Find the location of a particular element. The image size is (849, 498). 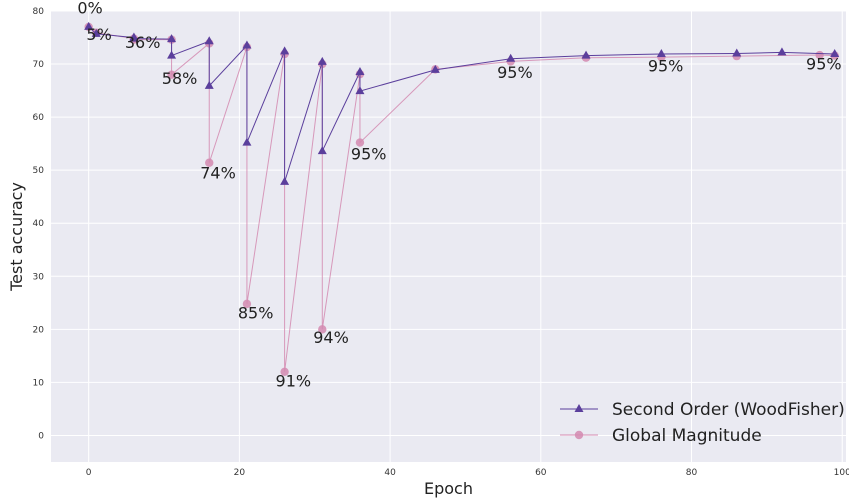

annotation-label: 58% is located at coordinates (180, 78).